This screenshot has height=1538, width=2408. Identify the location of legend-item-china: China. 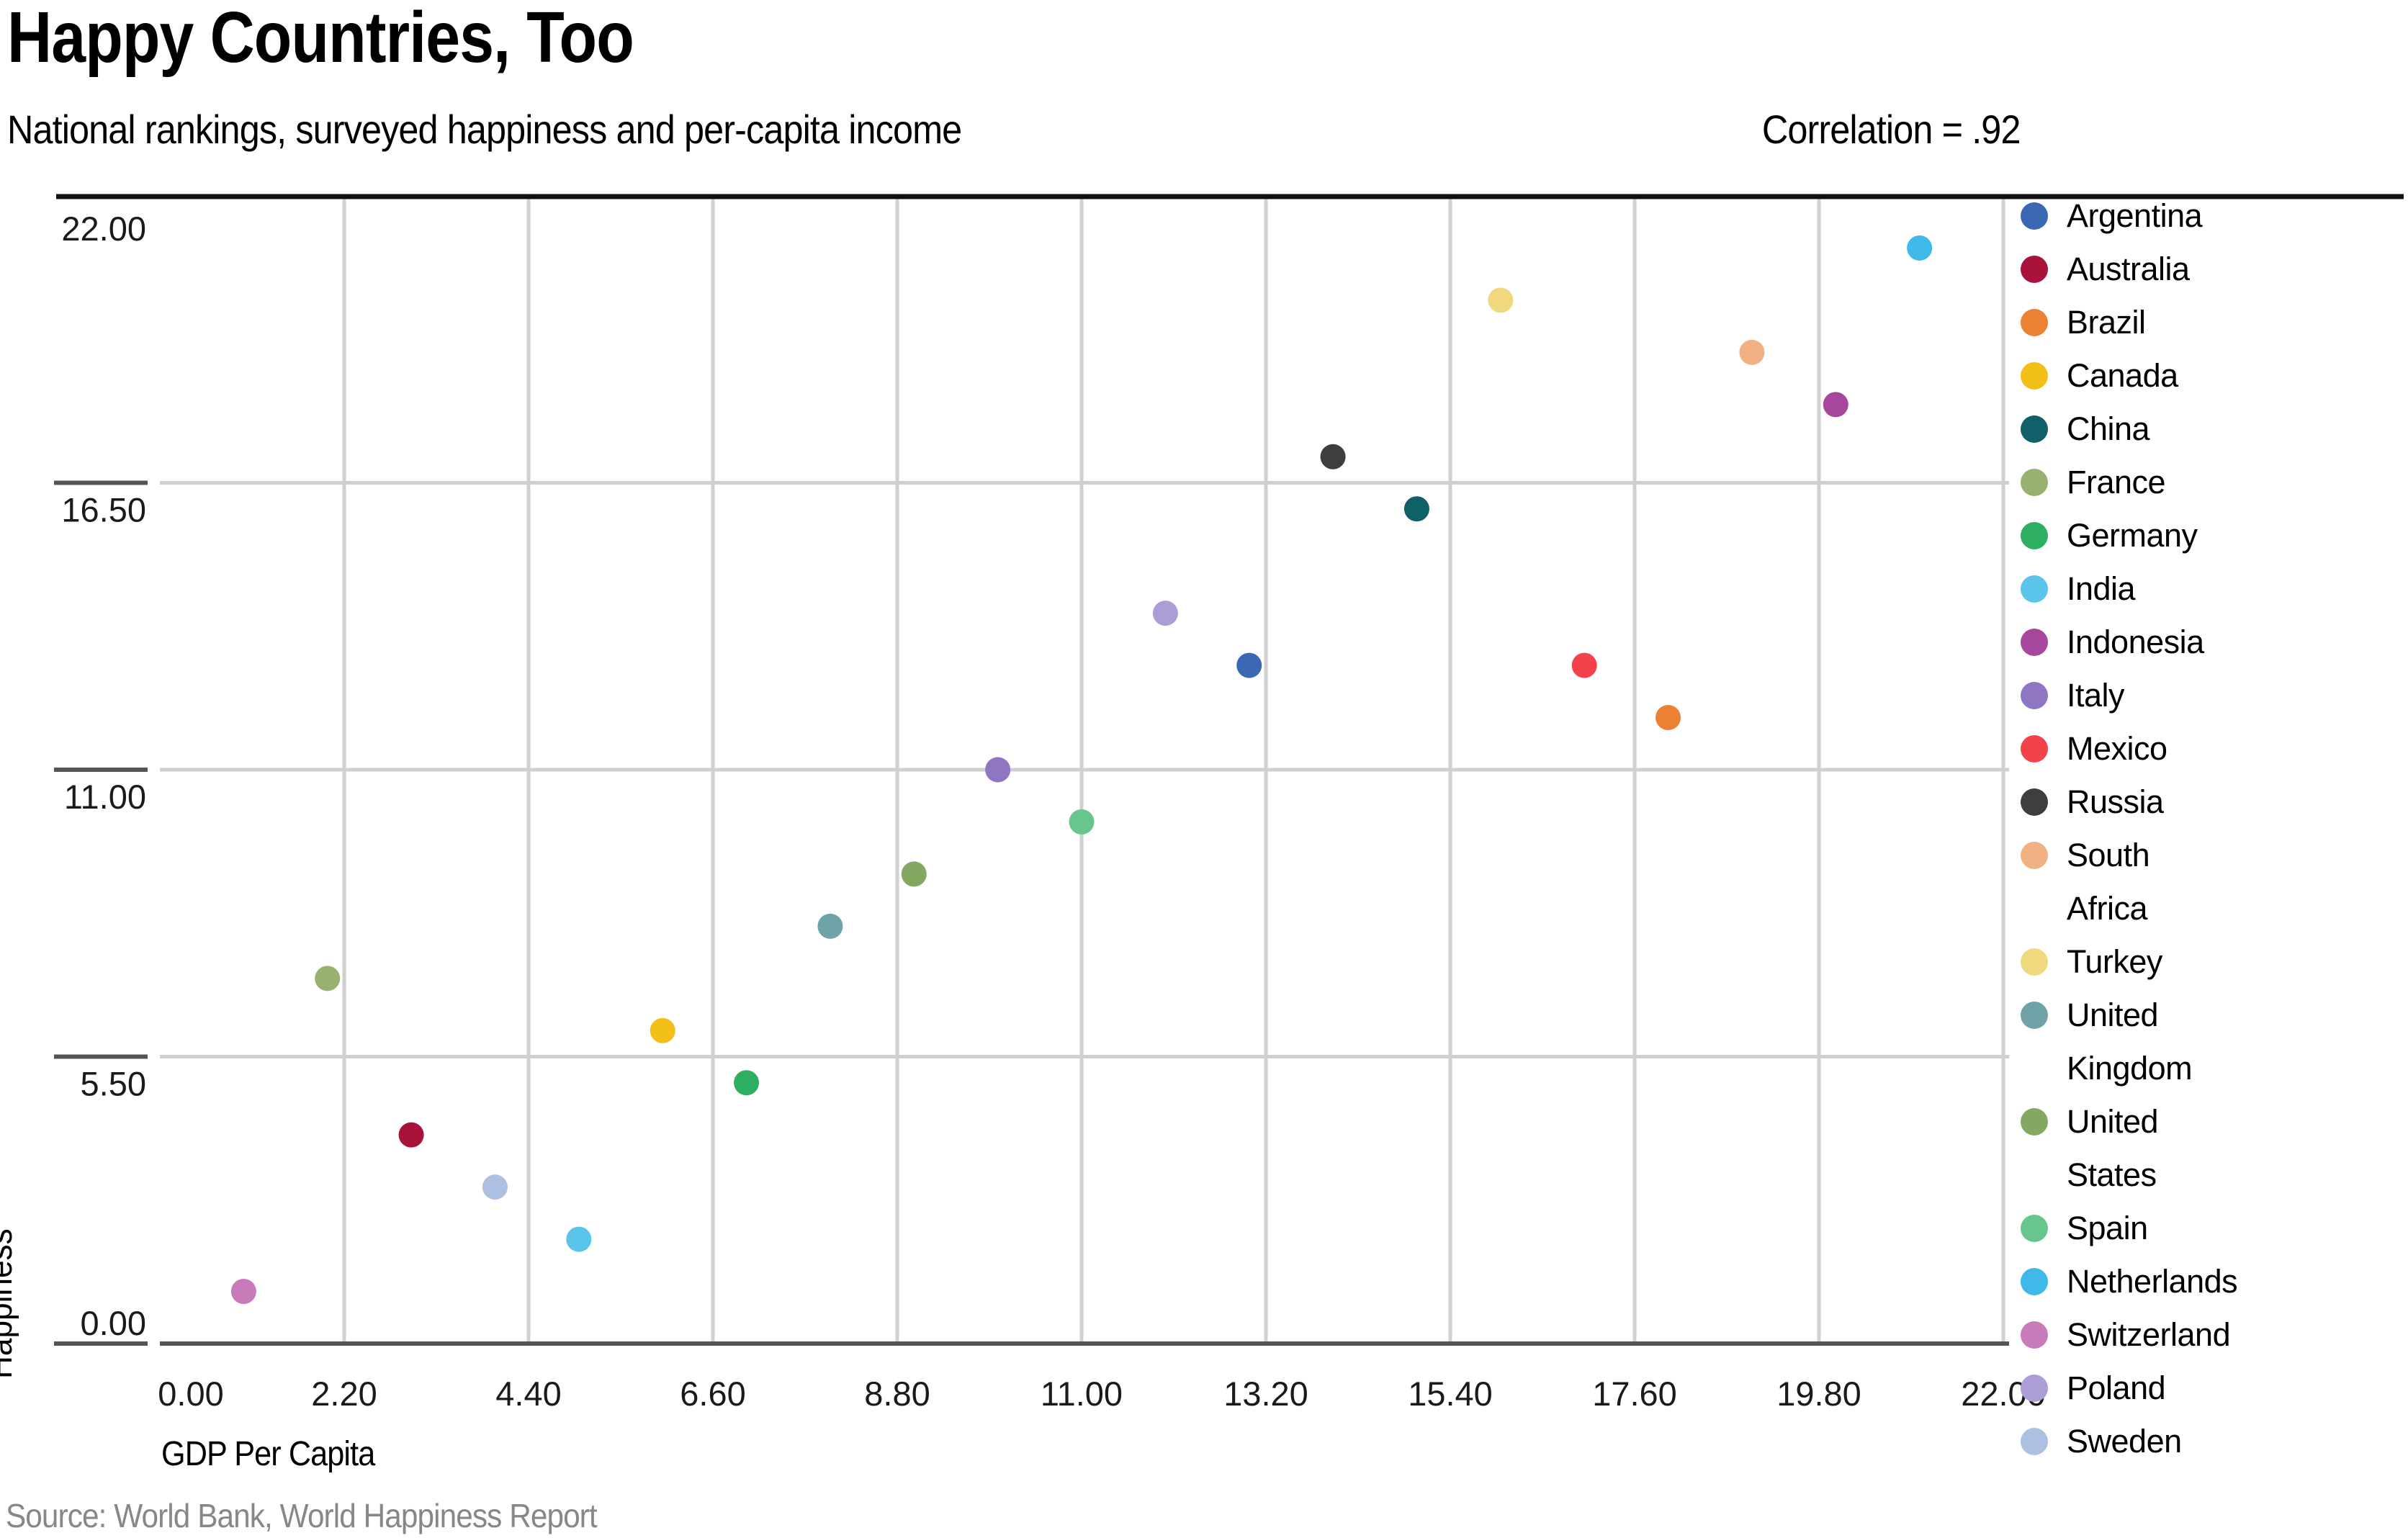
(2210, 429).